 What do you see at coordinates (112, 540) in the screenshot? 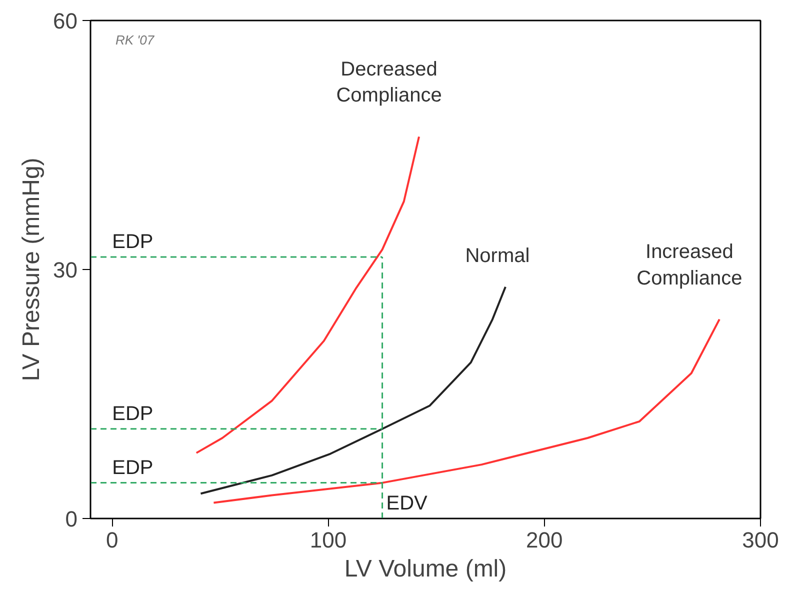
I see `x-tick-label: 0` at bounding box center [112, 540].